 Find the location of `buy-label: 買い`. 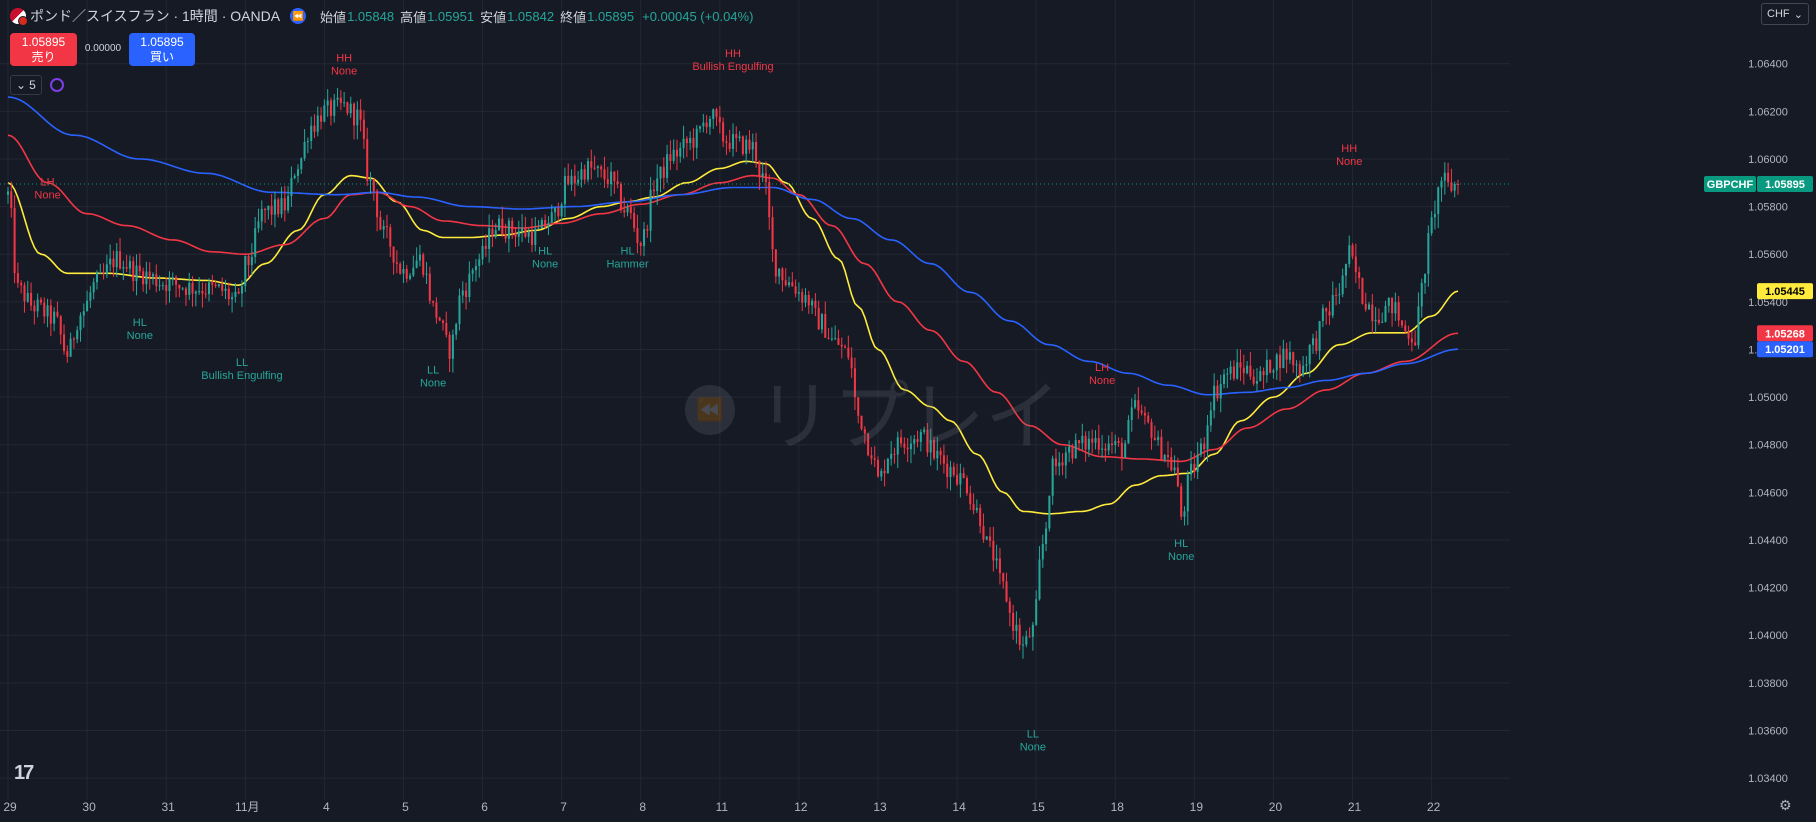

buy-label: 買い is located at coordinates (161, 57).